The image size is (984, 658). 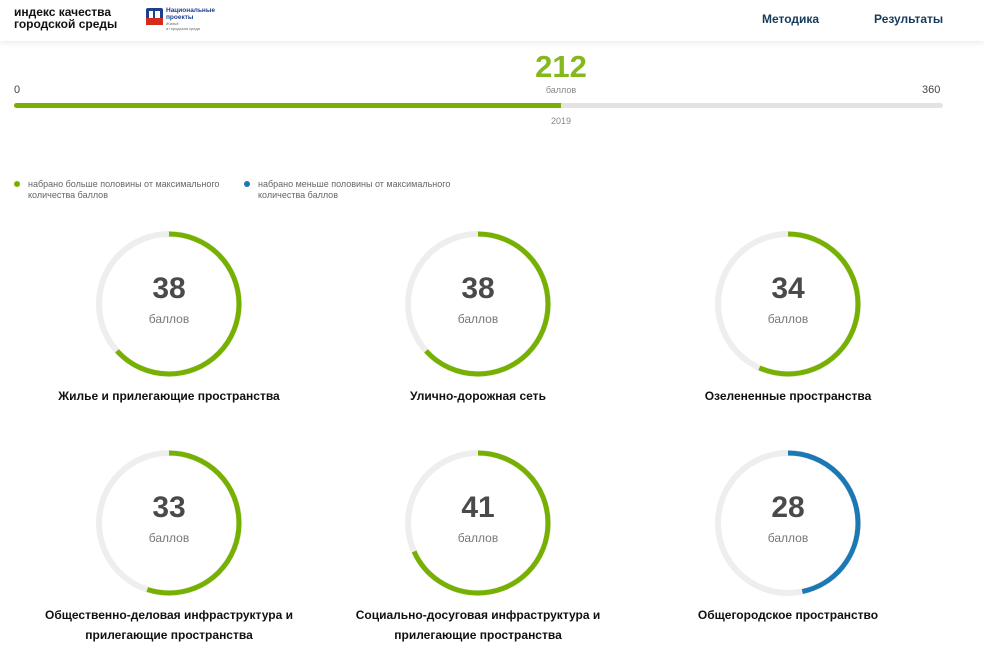 I want to click on category-label: Жилье и прилегающие пространства, so click(x=169, y=396).